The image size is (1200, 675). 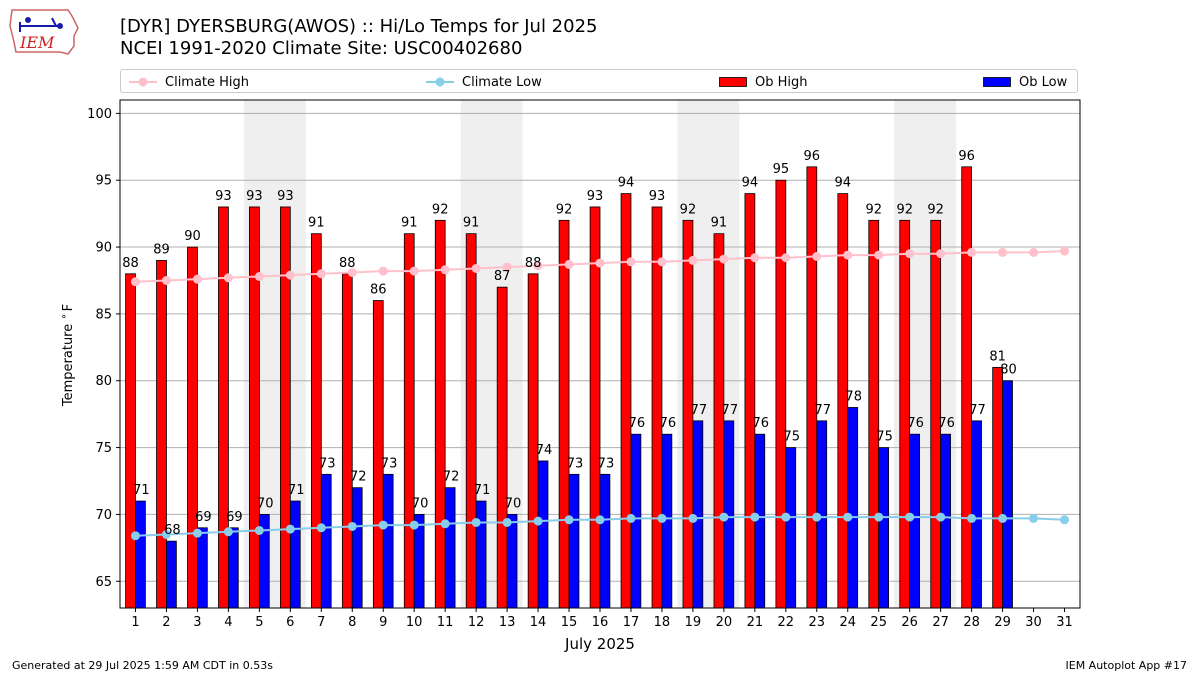 What do you see at coordinates (657, 196) in the screenshot?
I see `label-ob-high-day-18: 93` at bounding box center [657, 196].